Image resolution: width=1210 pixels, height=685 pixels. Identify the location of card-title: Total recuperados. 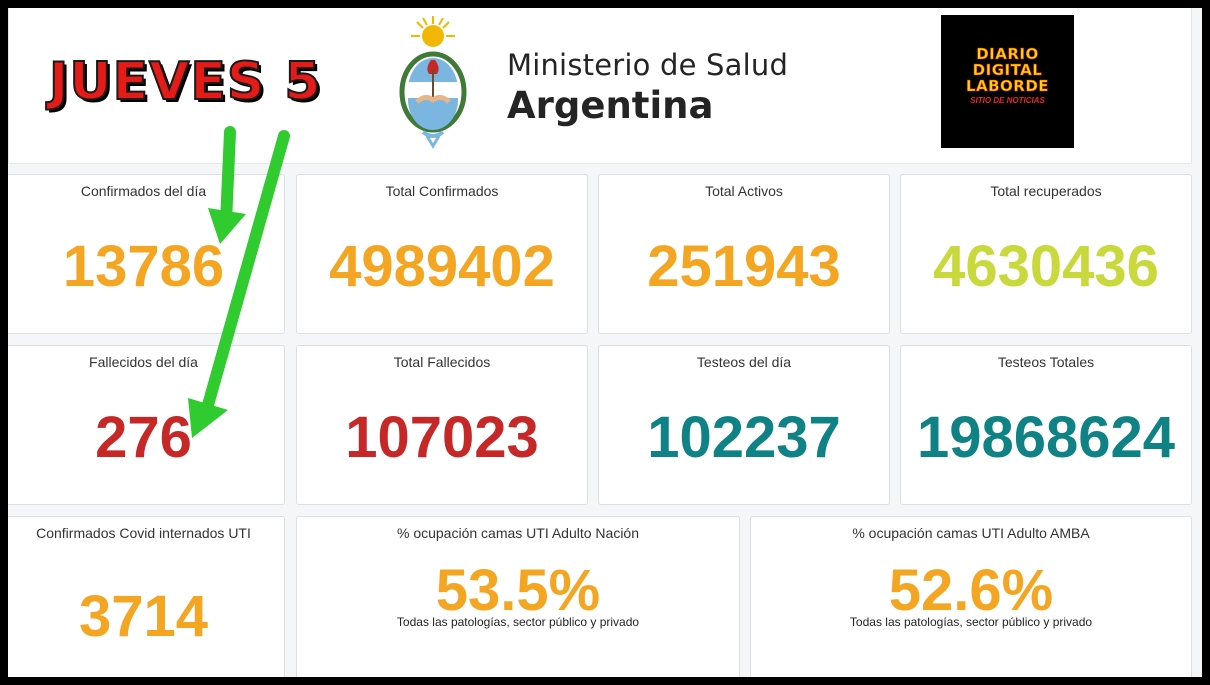
(1046, 191).